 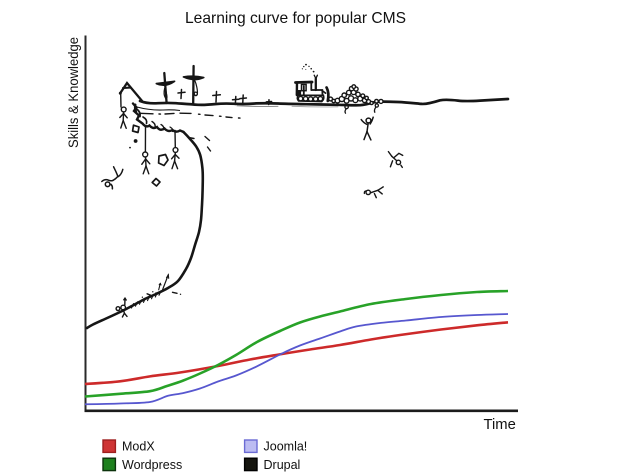 What do you see at coordinates (73, 92) in the screenshot?
I see `svg-text: Skills & Knowledge` at bounding box center [73, 92].